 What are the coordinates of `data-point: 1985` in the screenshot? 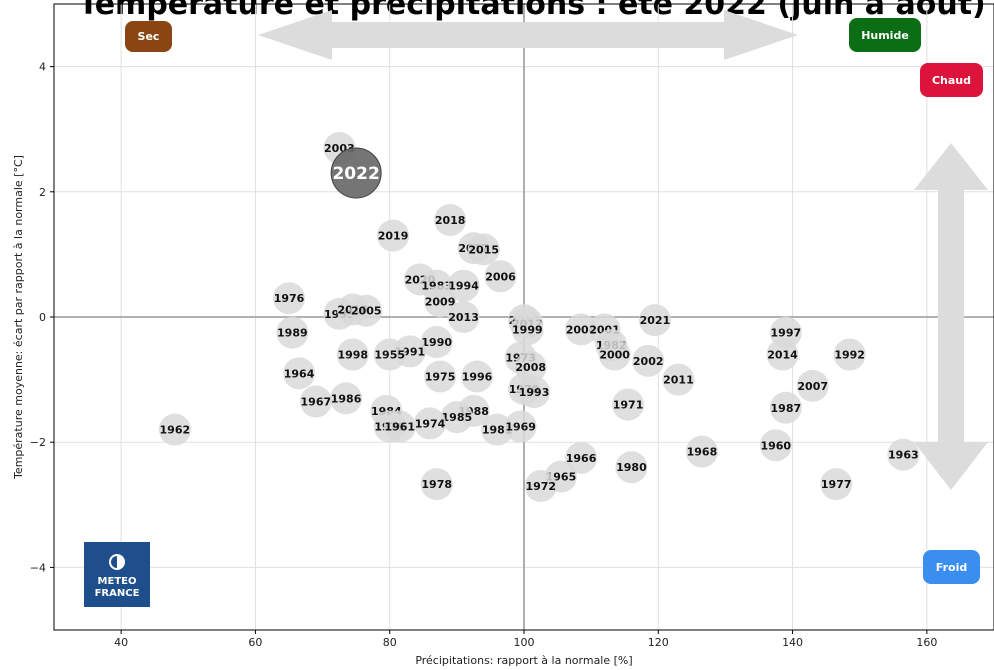 It's located at (456, 417).